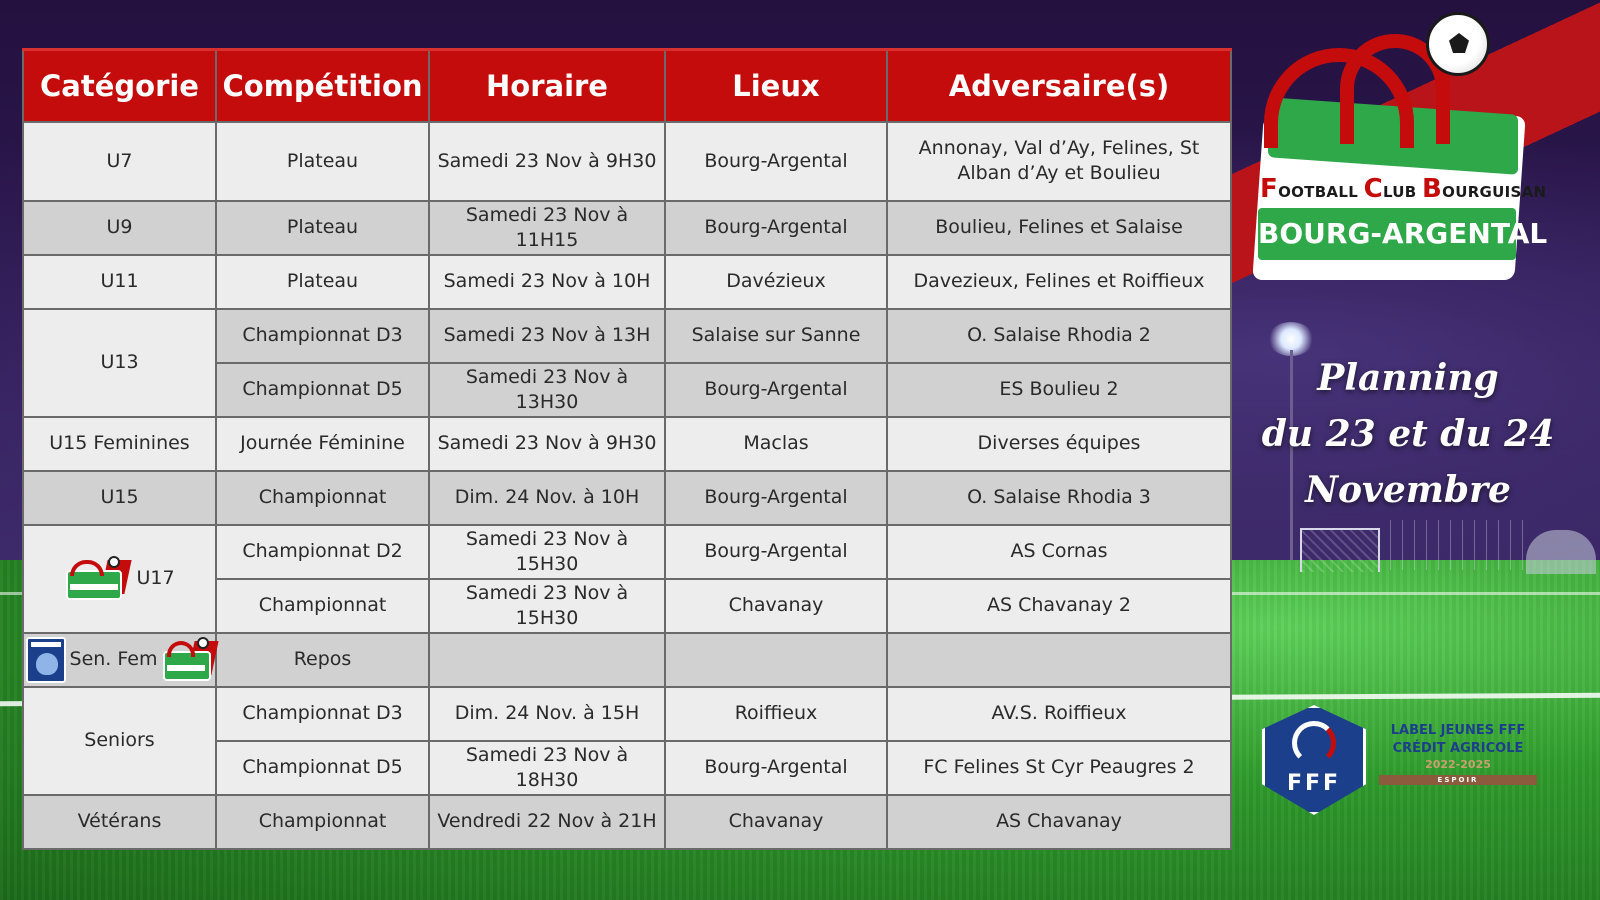 The image size is (1600, 900). What do you see at coordinates (119, 281) in the screenshot?
I see `cell-categorie: U11` at bounding box center [119, 281].